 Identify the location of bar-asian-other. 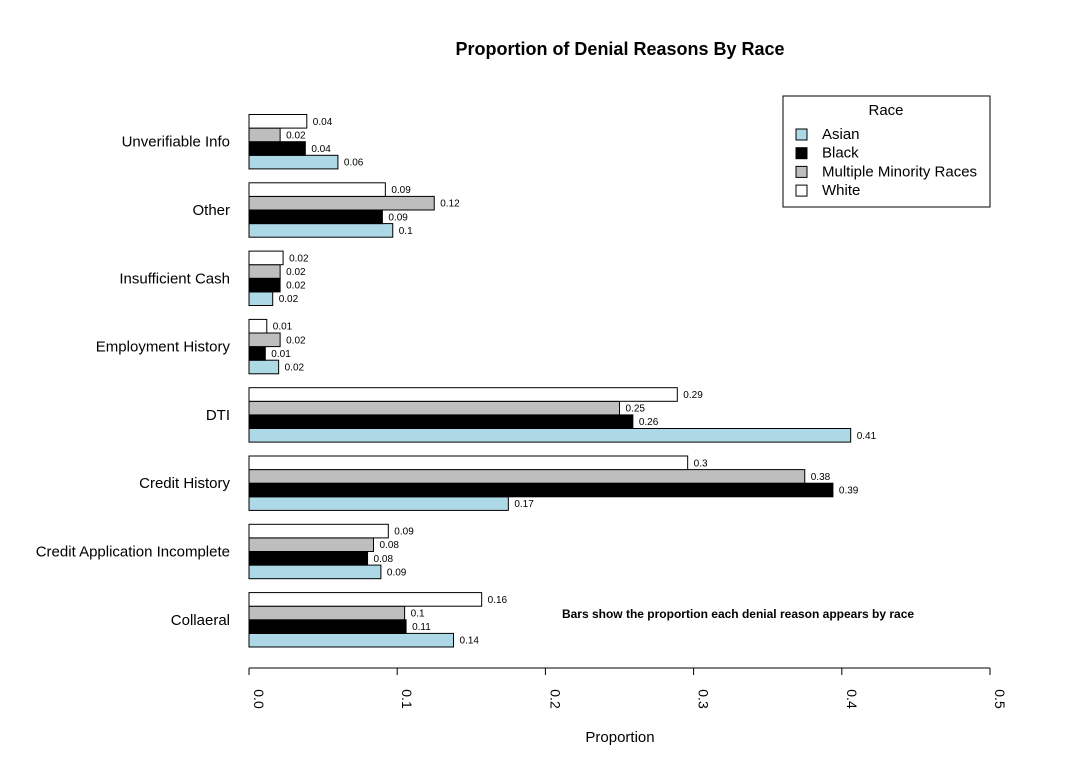
(321, 230).